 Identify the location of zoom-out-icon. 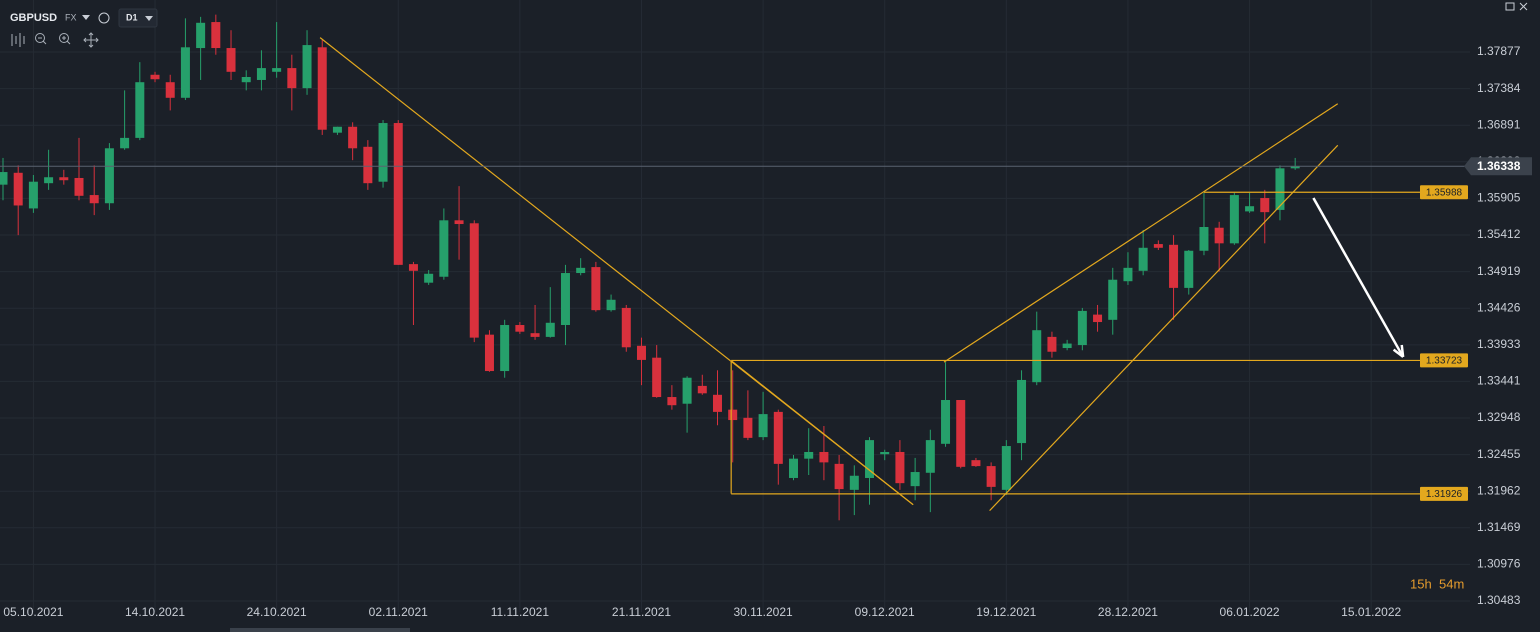
(40, 38).